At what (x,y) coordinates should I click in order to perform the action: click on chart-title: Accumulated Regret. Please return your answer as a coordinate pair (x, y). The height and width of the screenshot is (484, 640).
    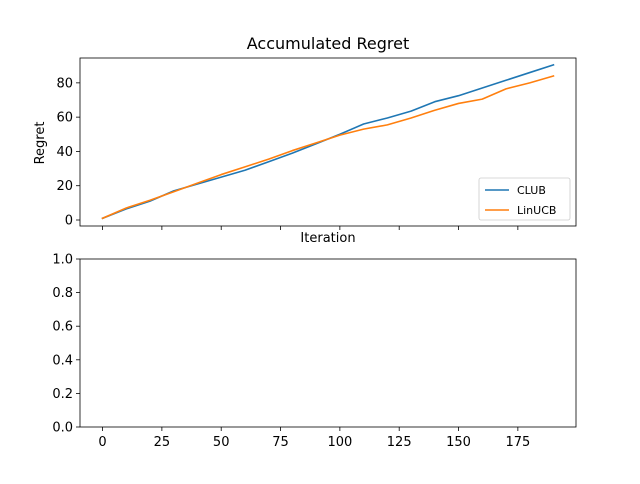
    Looking at the image, I should click on (328, 43).